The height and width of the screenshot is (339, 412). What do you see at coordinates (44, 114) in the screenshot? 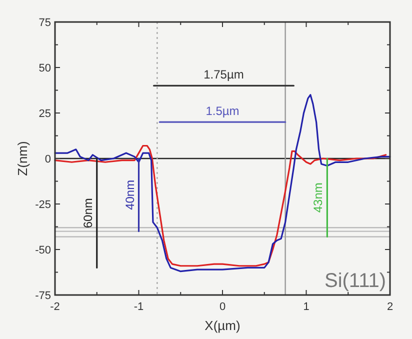
I see `y-tick-label: 25` at bounding box center [44, 114].